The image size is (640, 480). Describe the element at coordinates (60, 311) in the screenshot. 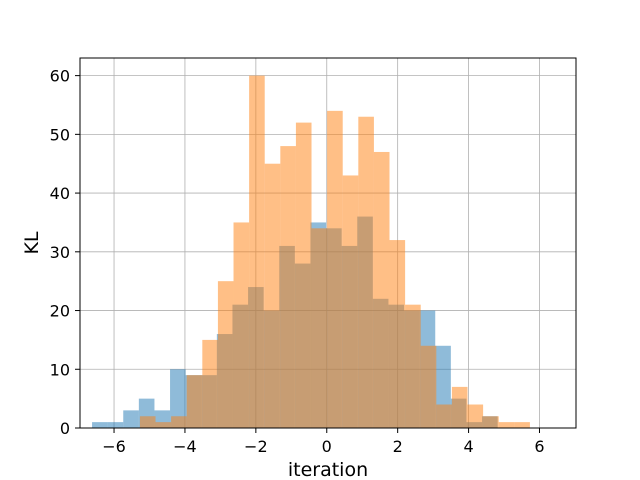

I see `y-tick-label: 20` at that location.